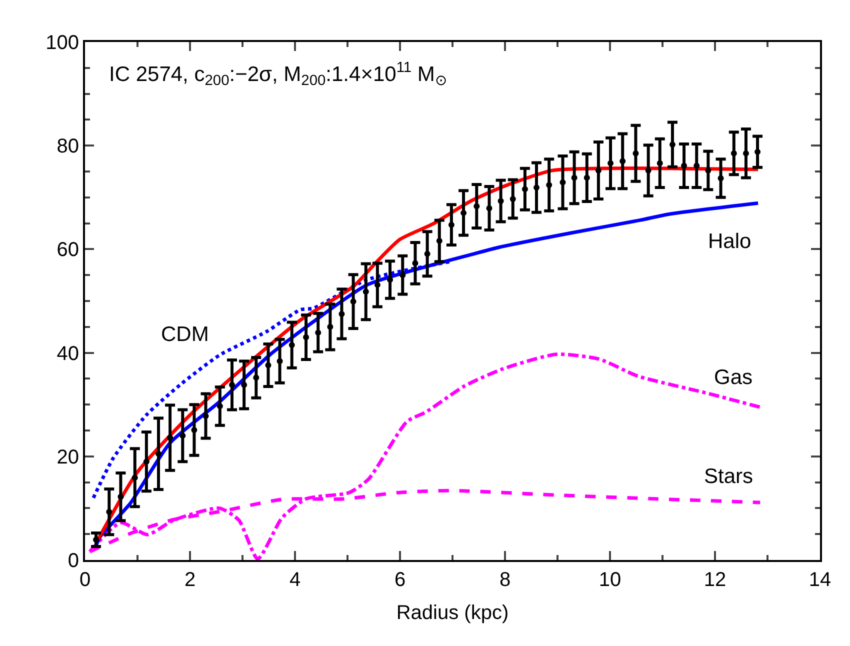  Describe the element at coordinates (67, 147) in the screenshot. I see `y-tick-label: 80` at that location.